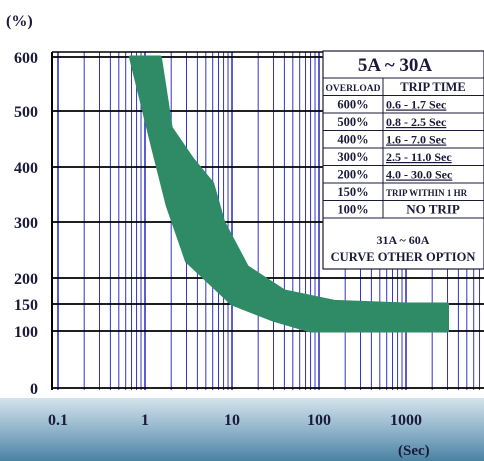  Describe the element at coordinates (34, 389) in the screenshot. I see `y-tick-label: 0` at that location.